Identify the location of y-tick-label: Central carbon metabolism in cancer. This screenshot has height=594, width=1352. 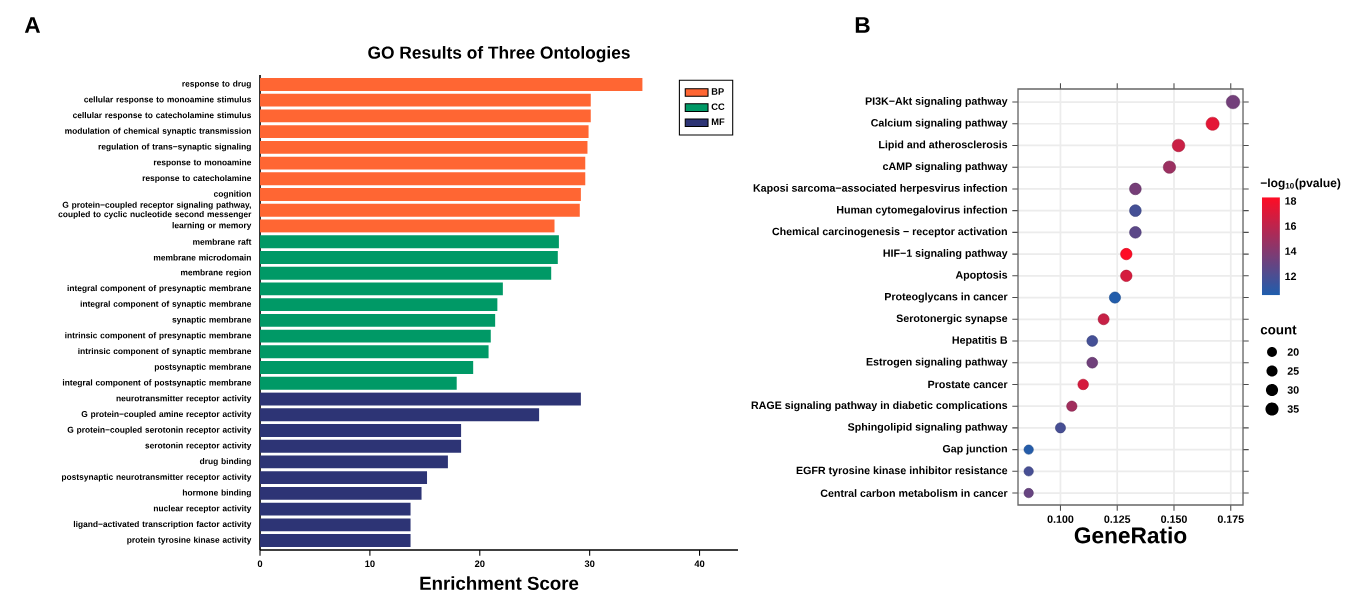
(914, 493).